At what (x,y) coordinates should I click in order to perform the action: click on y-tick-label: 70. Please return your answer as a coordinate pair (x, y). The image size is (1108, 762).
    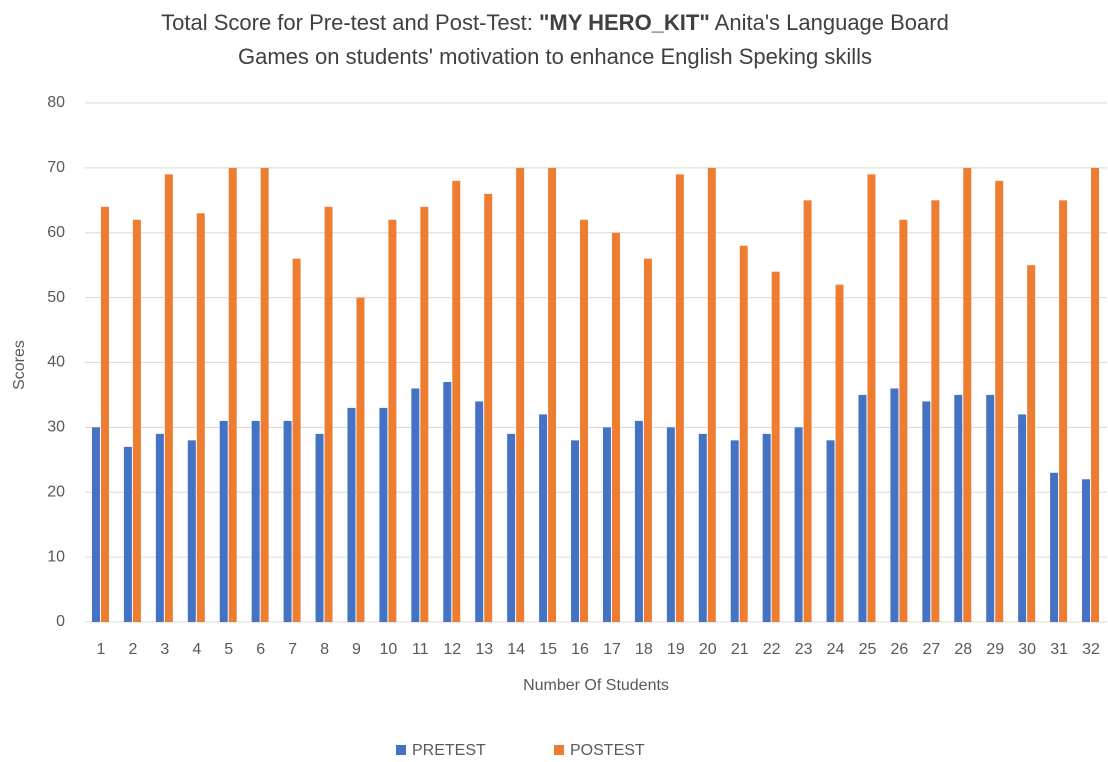
    Looking at the image, I should click on (56, 167).